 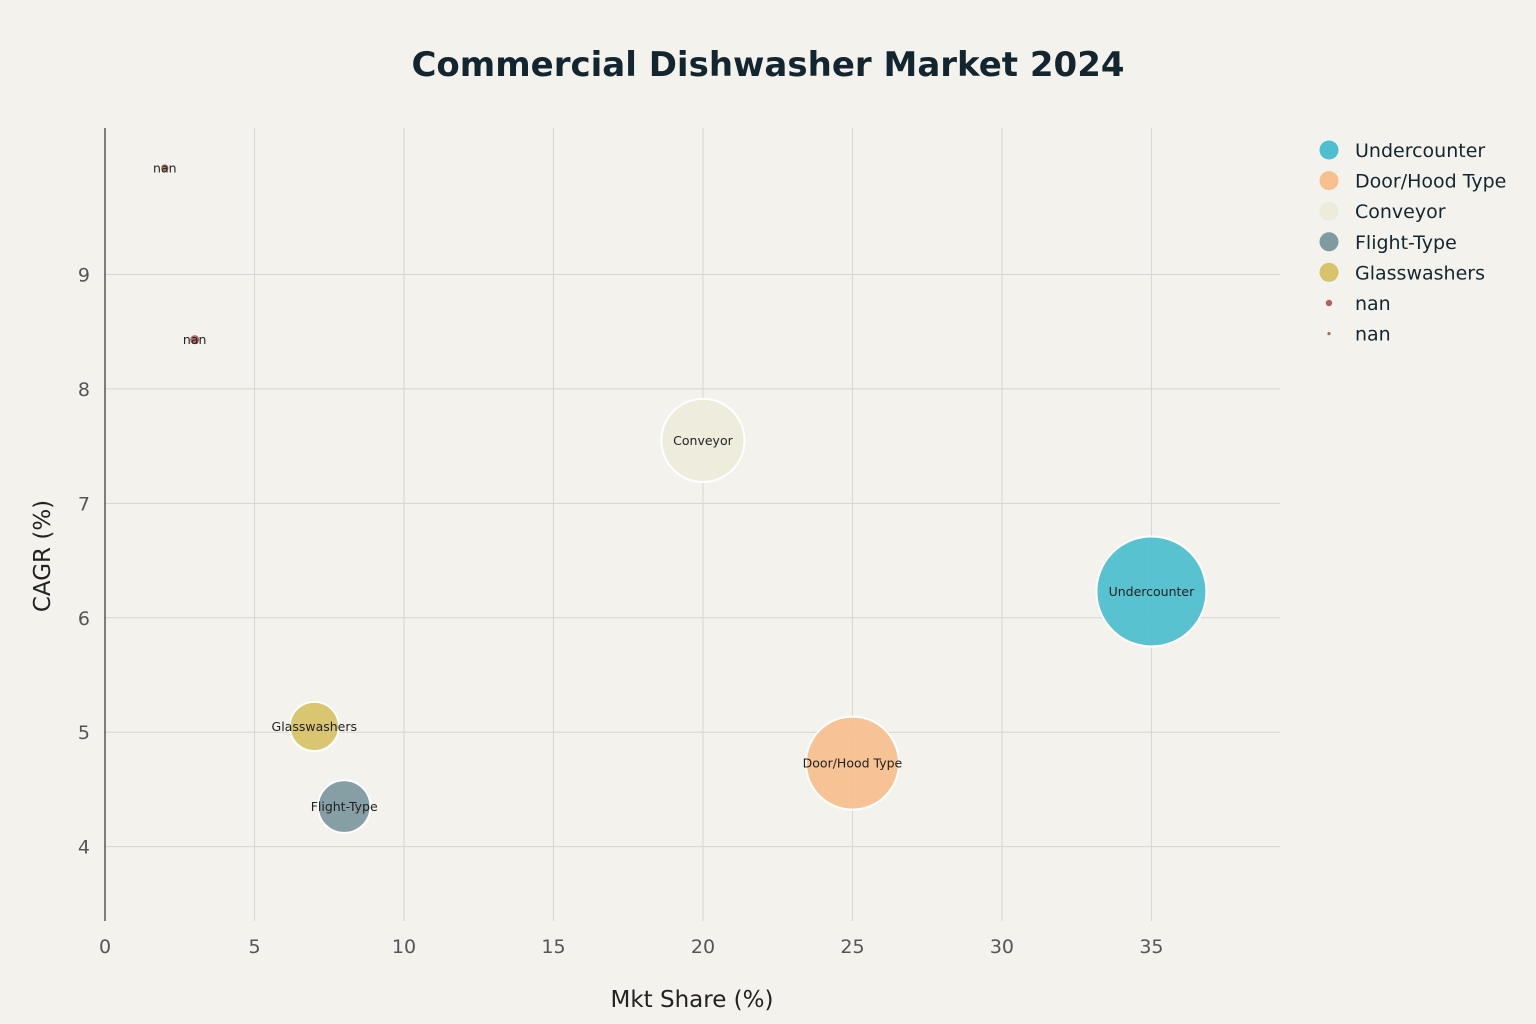 I want to click on bubble-label-undercounter-0: Undercounter, so click(x=1152, y=591).